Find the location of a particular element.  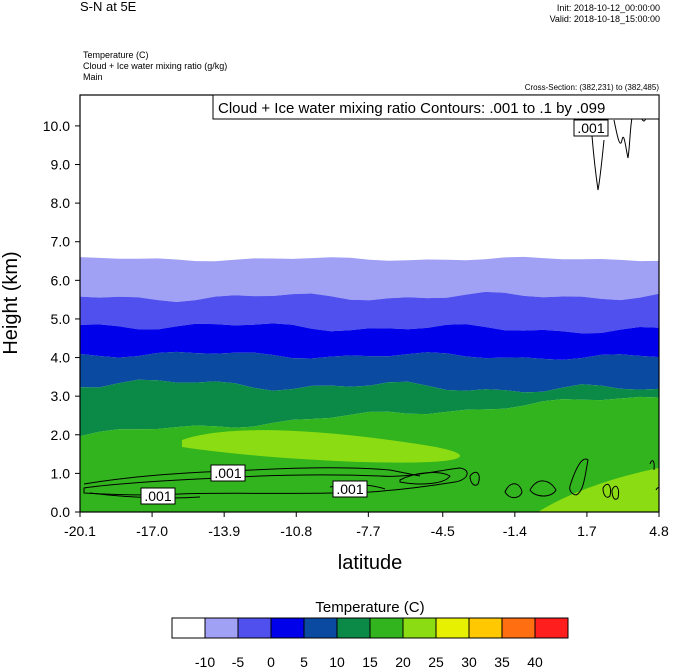

field-label-temperature: Temperature (C) is located at coordinates (116, 55).